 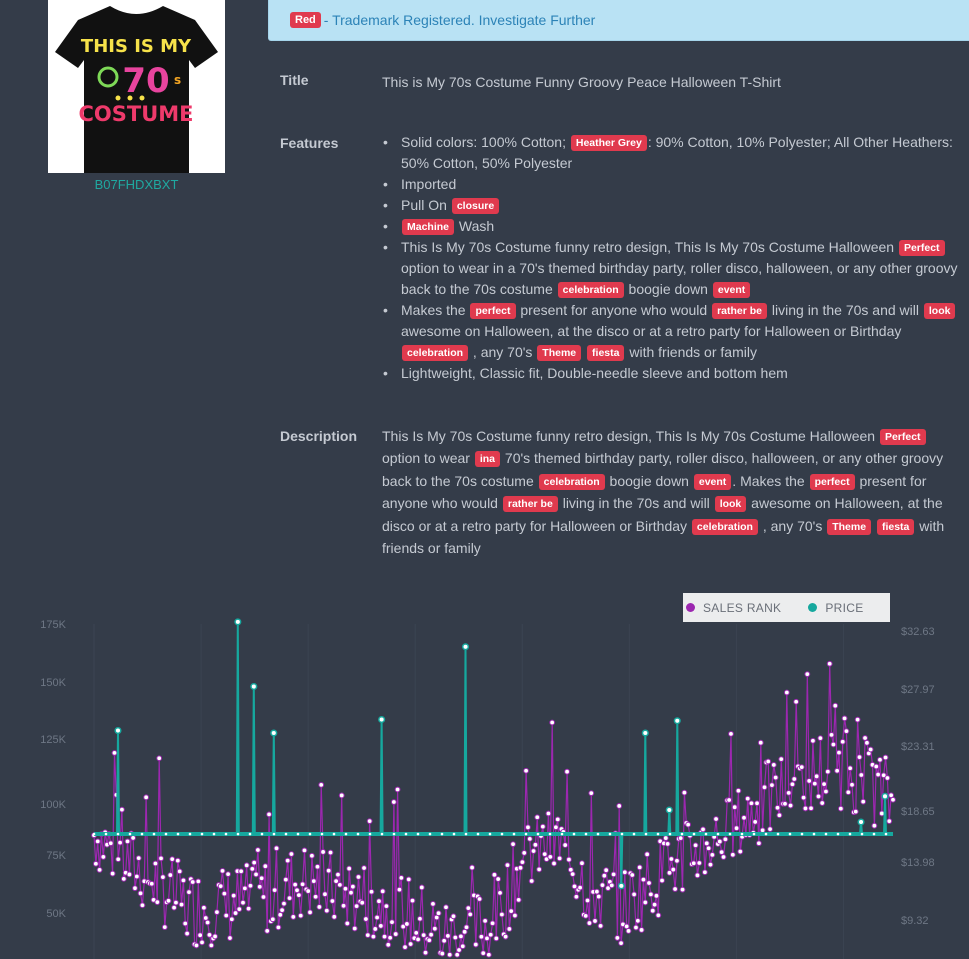 What do you see at coordinates (136, 184) in the screenshot?
I see `asin-link: B07FHDXBXT` at bounding box center [136, 184].